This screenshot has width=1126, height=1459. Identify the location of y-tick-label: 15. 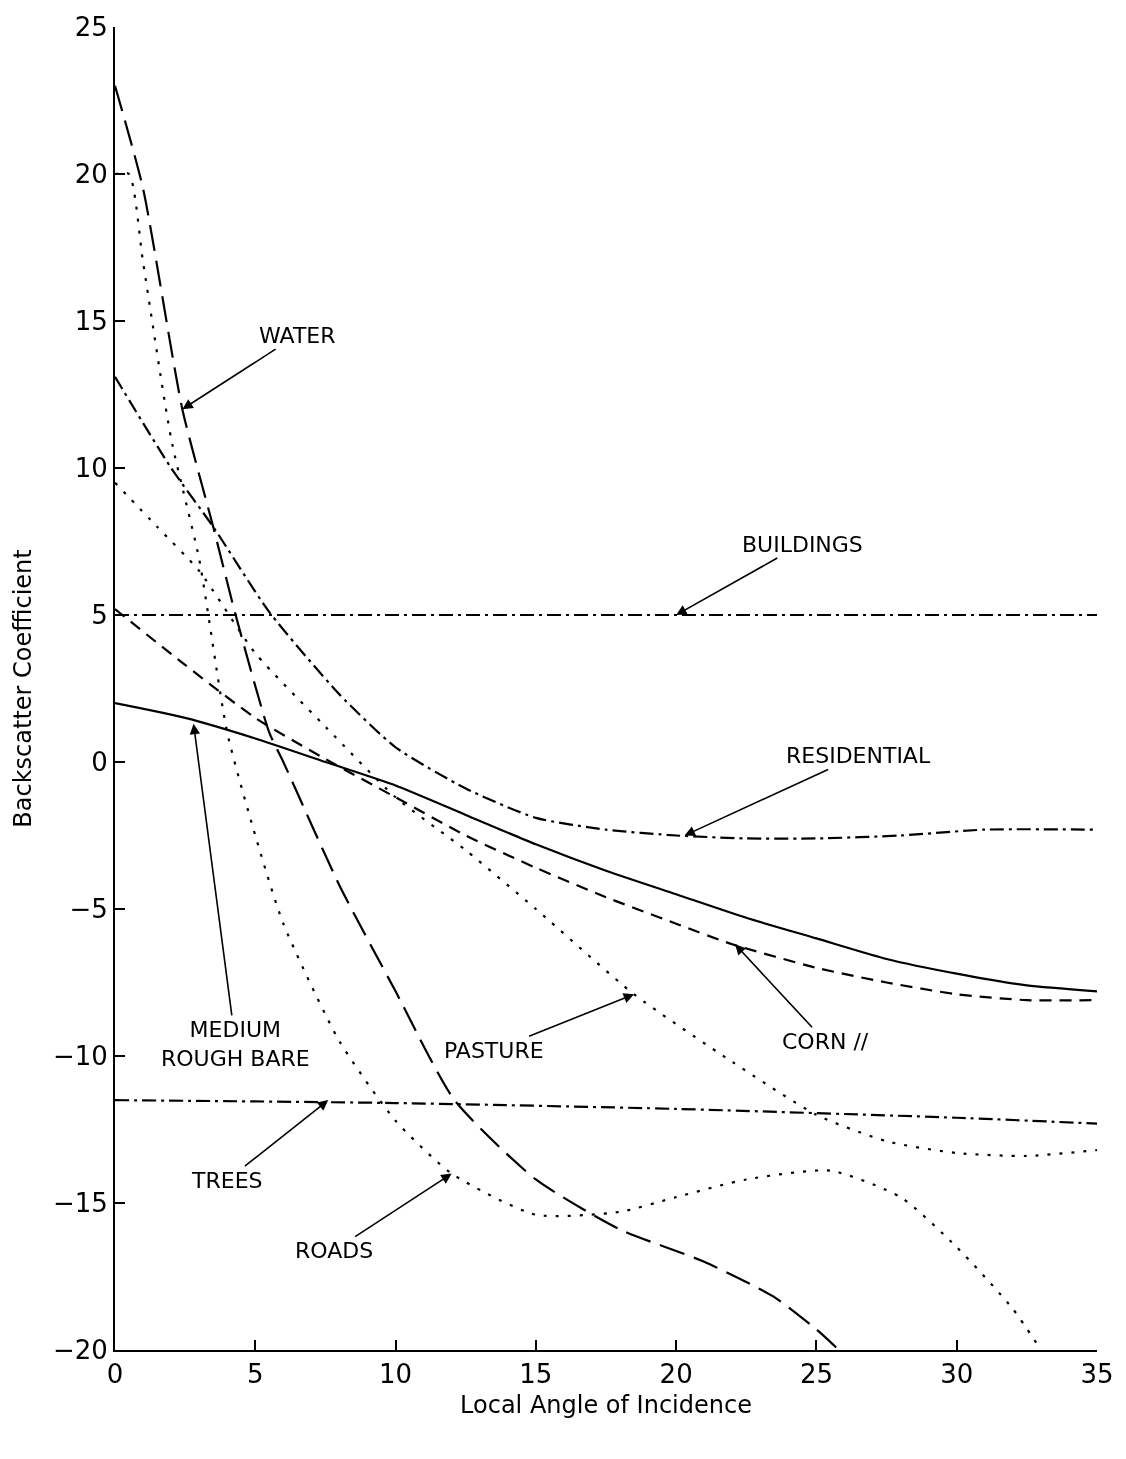
(91, 321).